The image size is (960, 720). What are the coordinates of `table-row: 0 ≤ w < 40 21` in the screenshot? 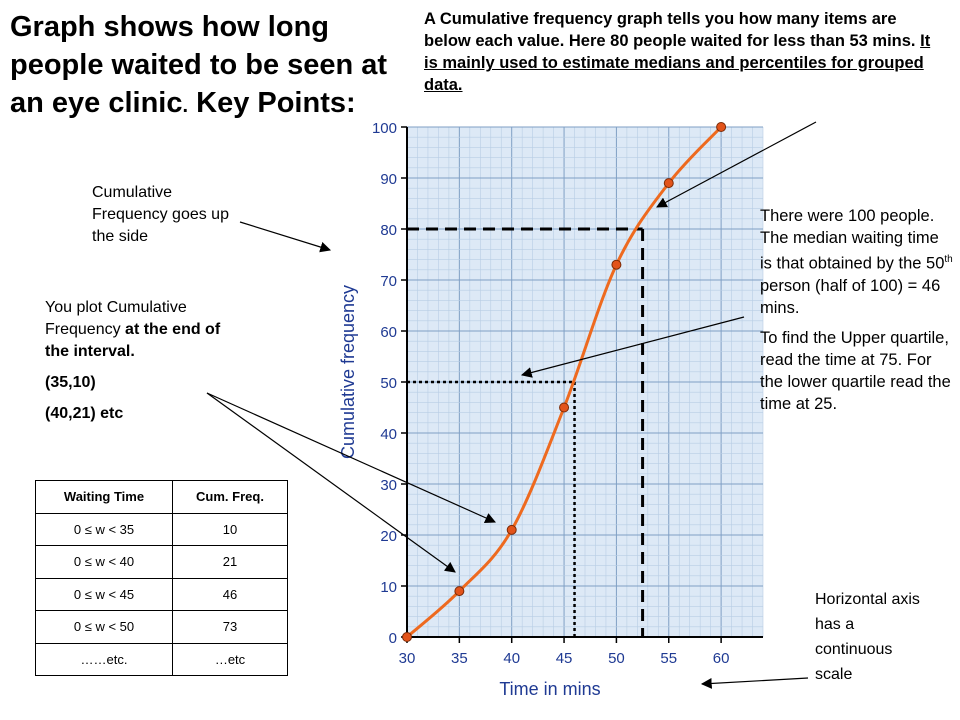 It's located at (161, 562).